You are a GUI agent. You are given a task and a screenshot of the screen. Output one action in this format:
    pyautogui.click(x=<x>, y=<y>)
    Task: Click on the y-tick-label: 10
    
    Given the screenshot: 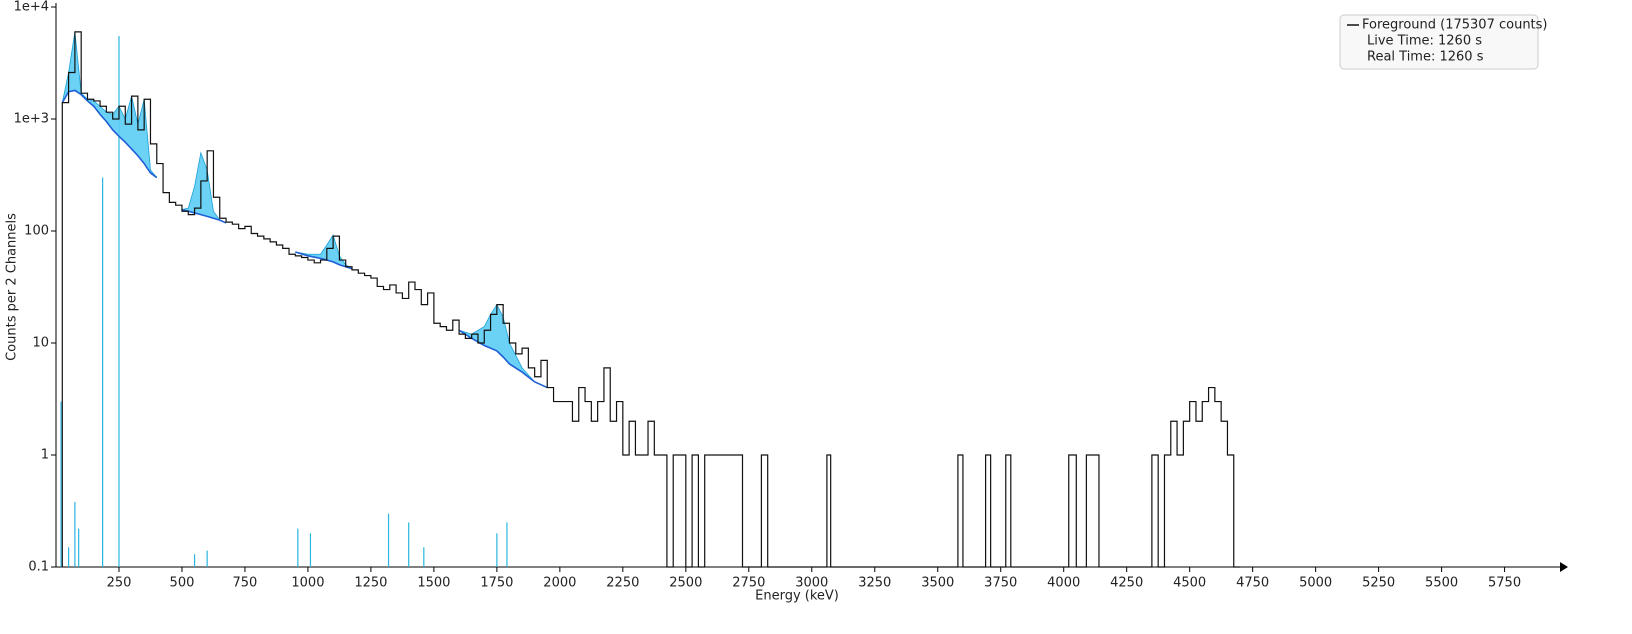 What is the action you would take?
    pyautogui.click(x=40, y=343)
    